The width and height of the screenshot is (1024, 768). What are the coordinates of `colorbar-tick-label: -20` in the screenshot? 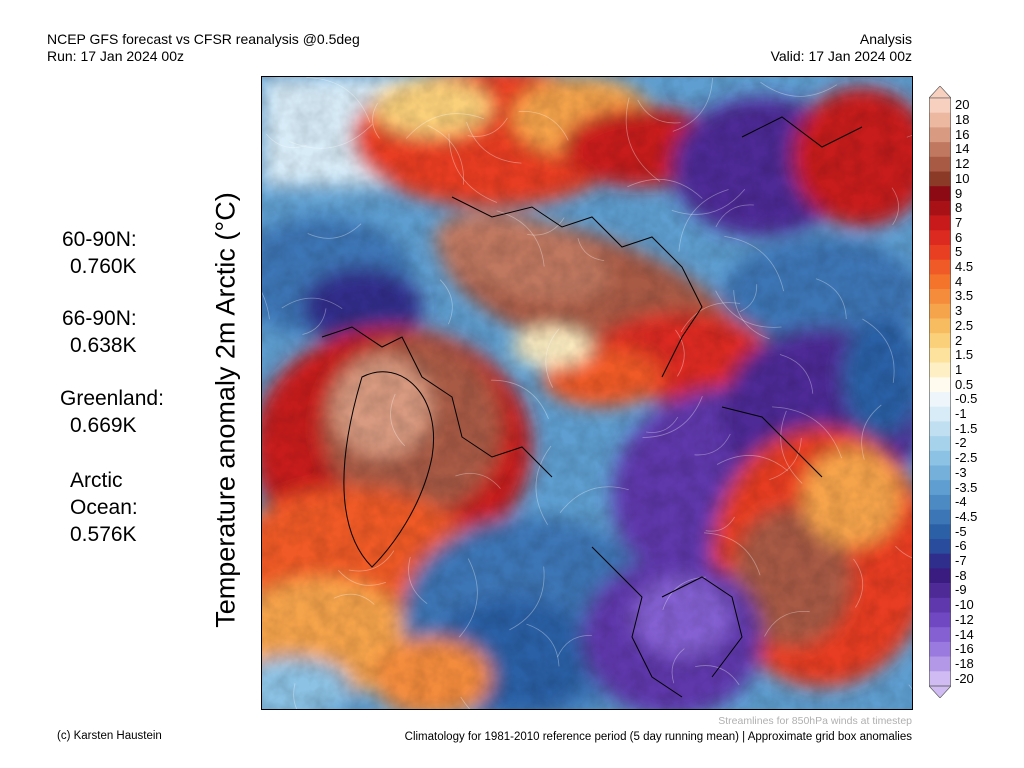 It's located at (964, 678).